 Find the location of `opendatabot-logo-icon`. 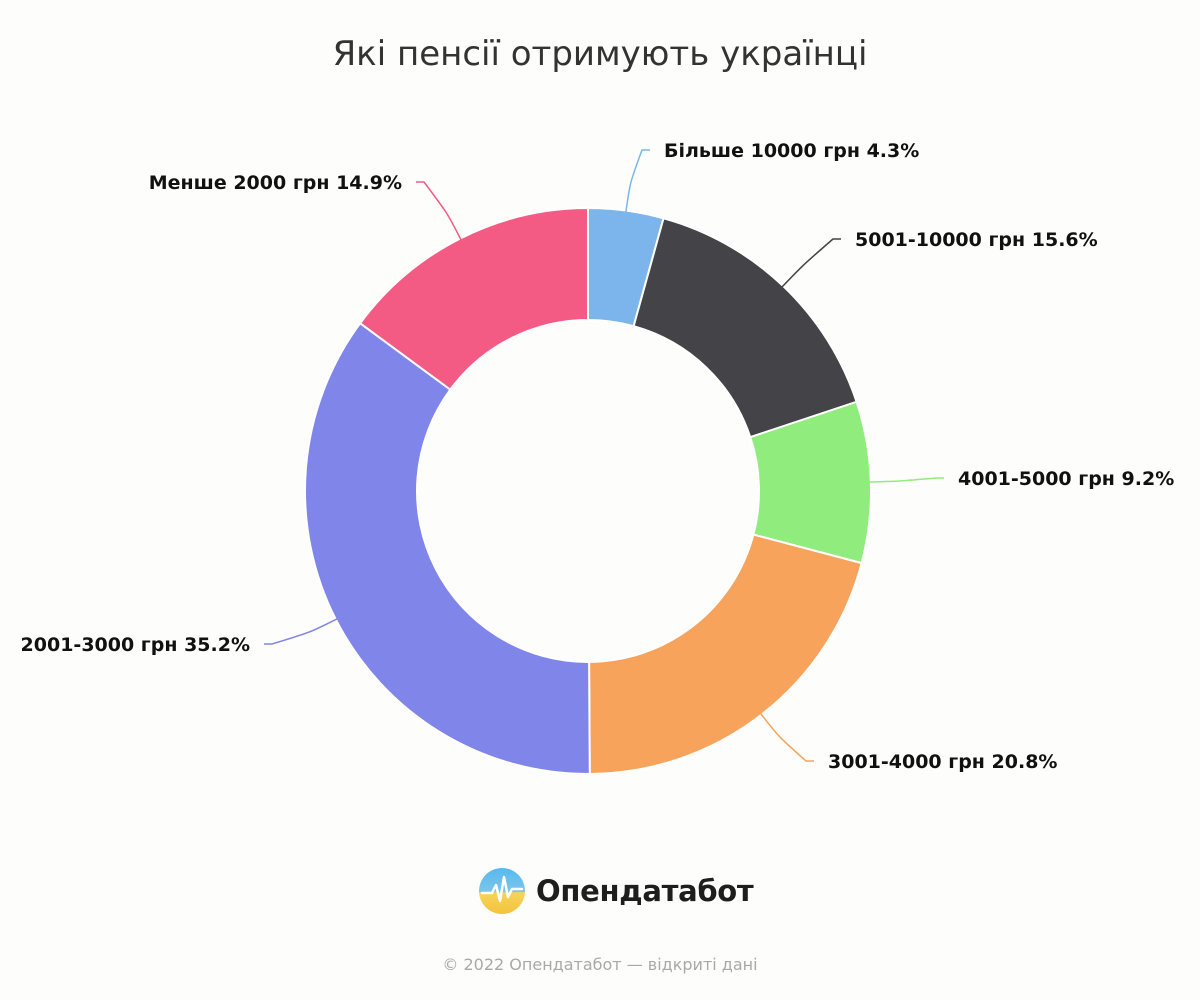

opendatabot-logo-icon is located at coordinates (502, 891).